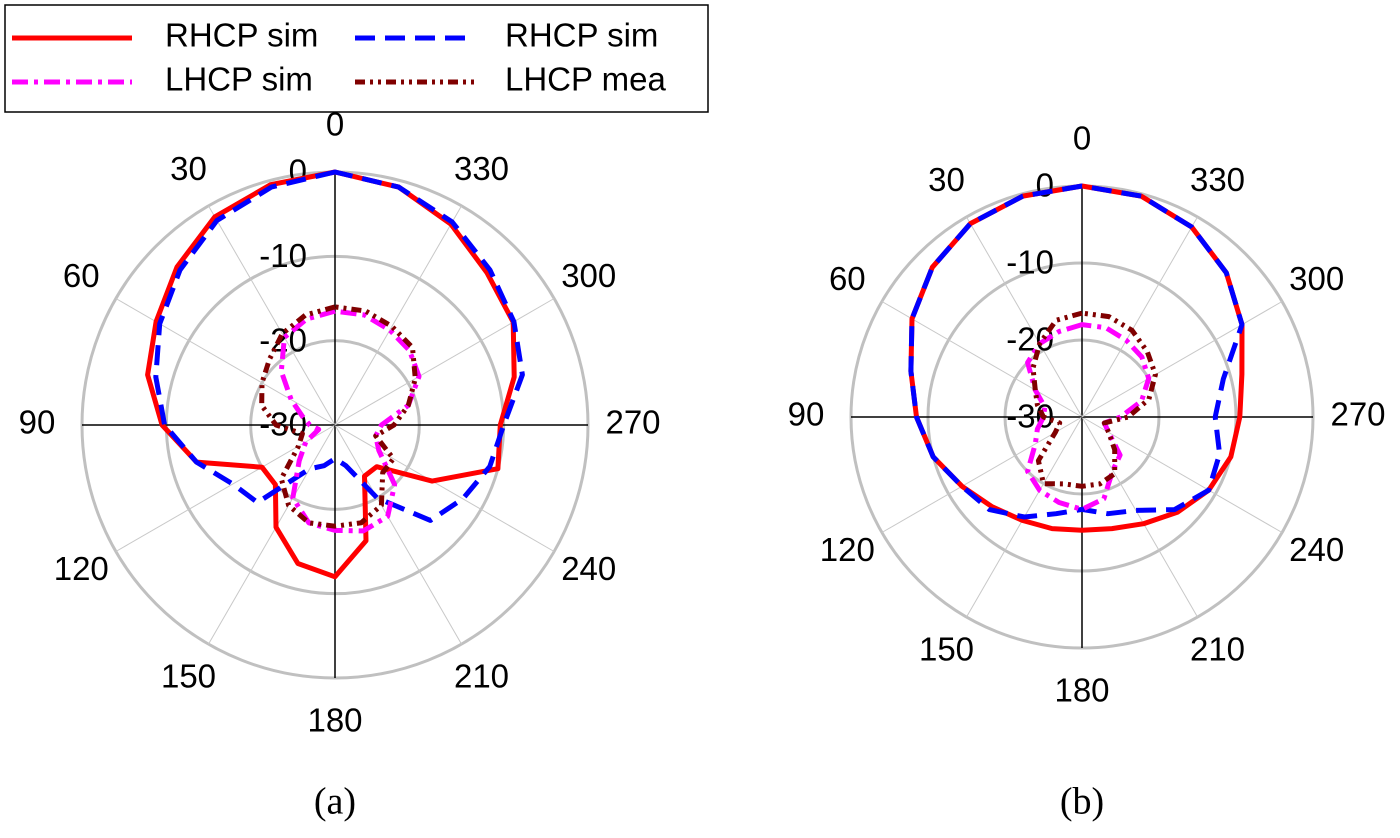  Describe the element at coordinates (585, 79) in the screenshot. I see `legend-label: LHCP mea` at that location.